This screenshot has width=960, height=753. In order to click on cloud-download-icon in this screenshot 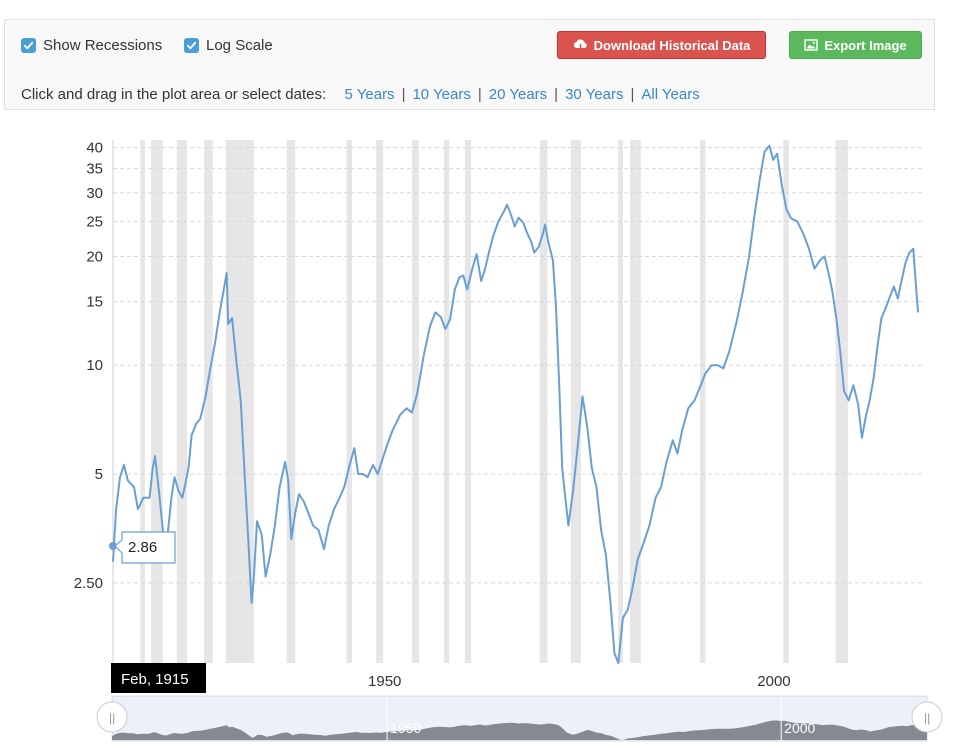, I will do `click(580, 45)`.